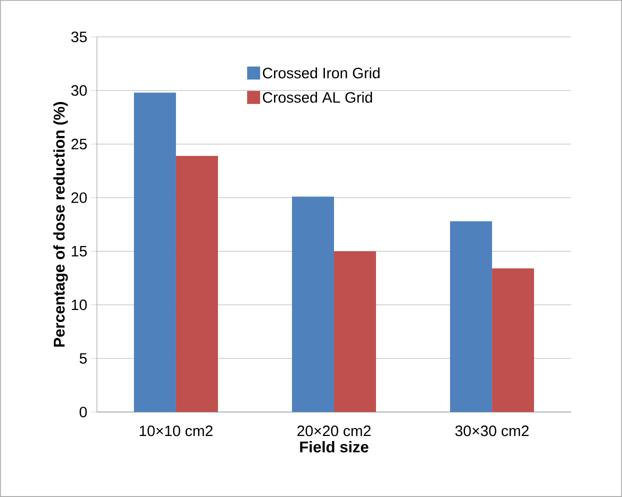  Describe the element at coordinates (83, 412) in the screenshot. I see `y-tick-label: 0` at that location.